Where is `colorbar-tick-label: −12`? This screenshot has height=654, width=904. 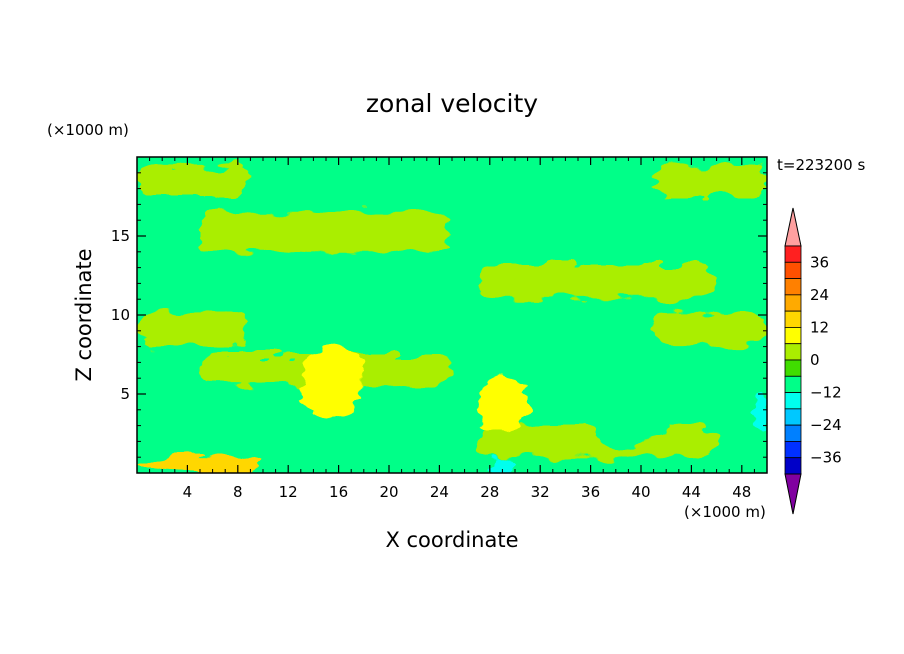 colorbar-tick-label: −12 is located at coordinates (826, 393).